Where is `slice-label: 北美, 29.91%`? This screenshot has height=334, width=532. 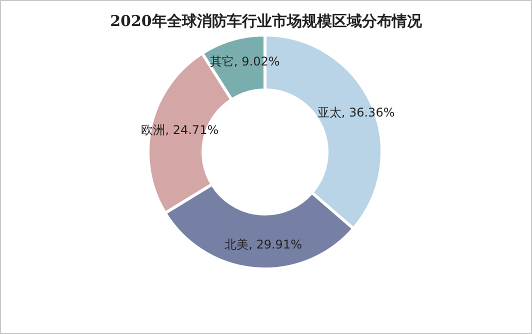
slice-label: 北美, 29.91% is located at coordinates (263, 244).